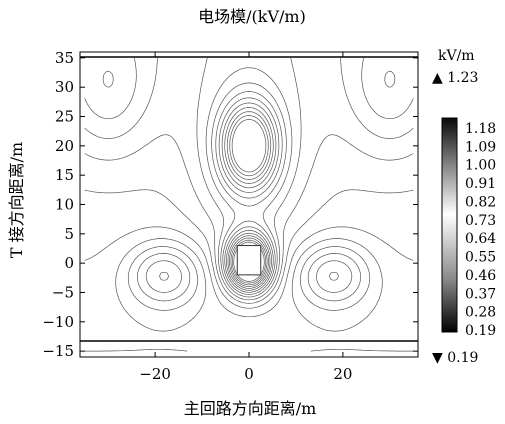  What do you see at coordinates (480, 221) in the screenshot?
I see `colorbar-tick-label: 0.73` at bounding box center [480, 221].